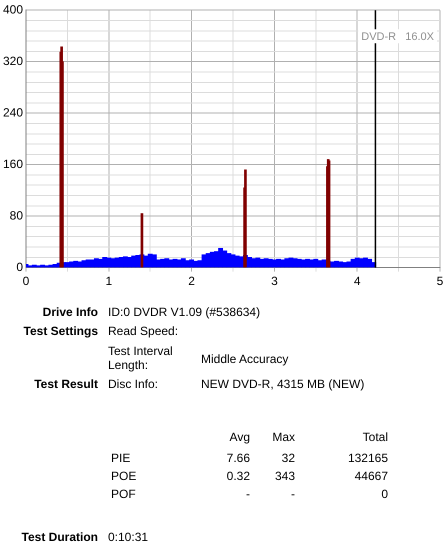 The width and height of the screenshot is (448, 546). I want to click on text: Test Settings, so click(60, 331).